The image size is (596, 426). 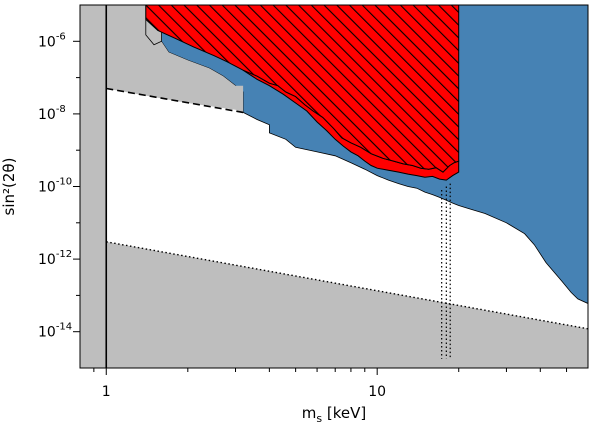 What do you see at coordinates (93, 186) in the screenshot?
I see `gray-region-left` at bounding box center [93, 186].